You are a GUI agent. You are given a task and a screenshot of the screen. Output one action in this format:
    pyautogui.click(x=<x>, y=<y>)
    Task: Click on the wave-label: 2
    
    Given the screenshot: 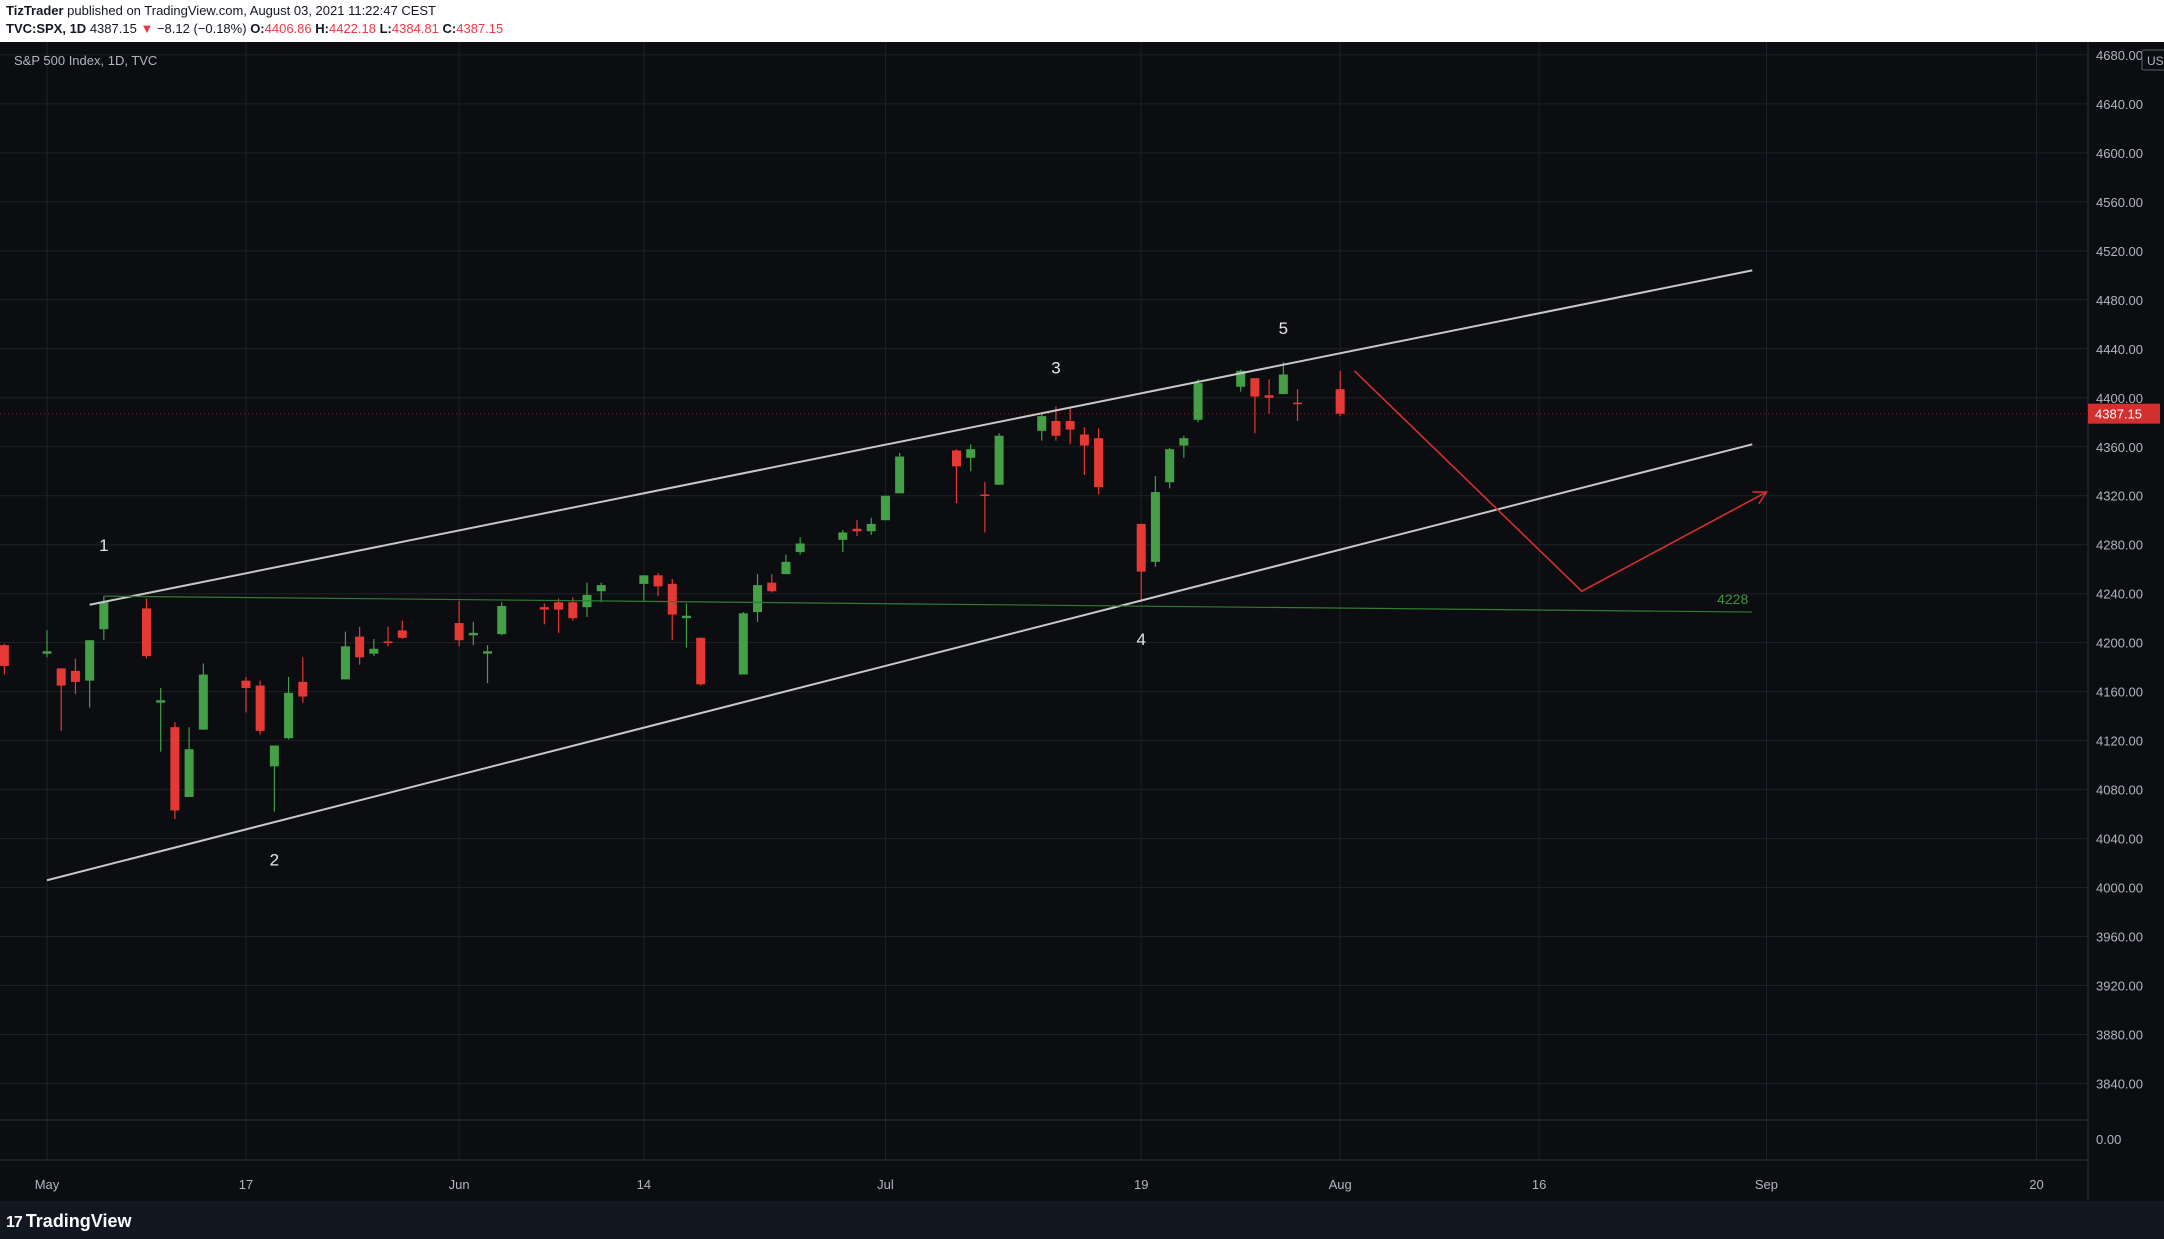 What is the action you would take?
    pyautogui.click(x=274, y=860)
    